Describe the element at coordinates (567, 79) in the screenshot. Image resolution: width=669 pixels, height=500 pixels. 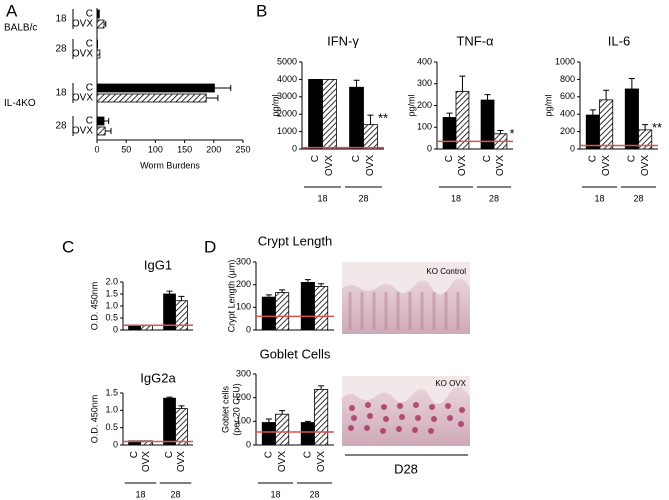
I see `y-tick-label: 800` at that location.